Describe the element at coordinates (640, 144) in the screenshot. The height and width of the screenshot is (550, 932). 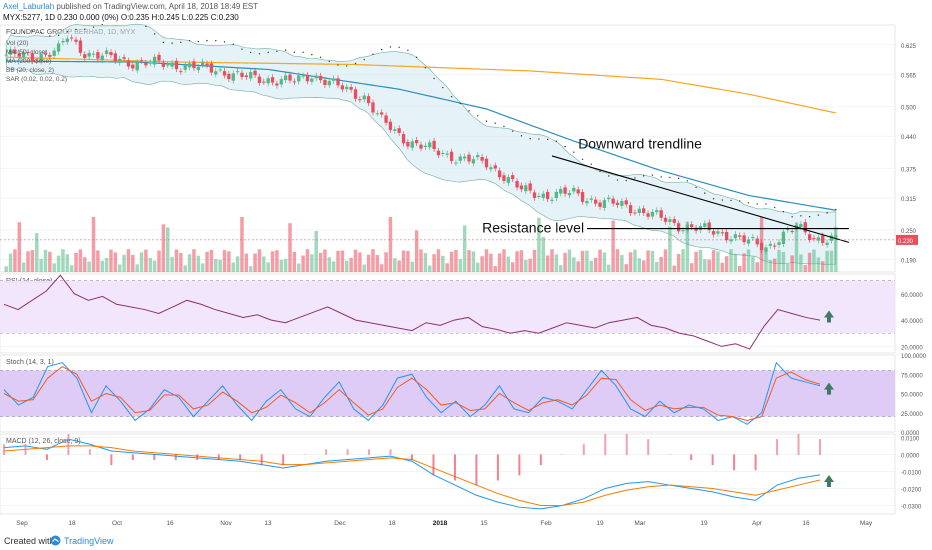
I see `trendline-label: Downward trendline` at that location.